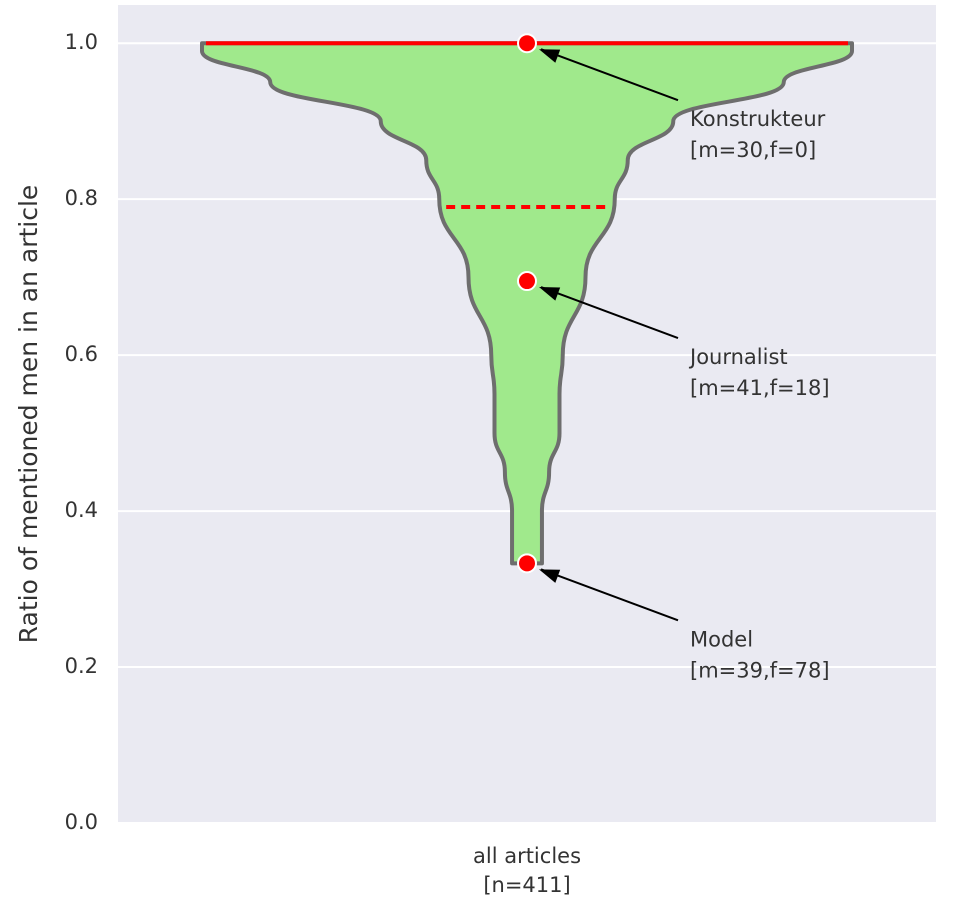 This screenshot has width=957, height=913. What do you see at coordinates (81, 510) in the screenshot?
I see `y-tick-label: 0.4` at bounding box center [81, 510].